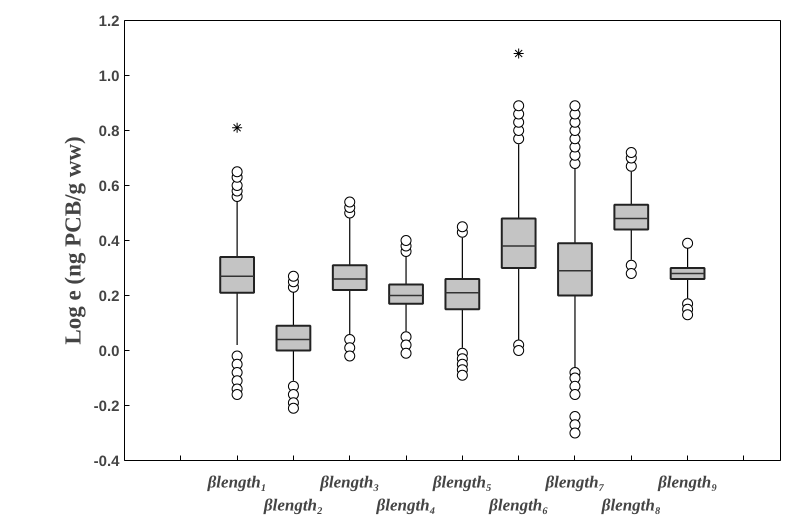  I want to click on y-tick-label: 0.4, so click(109, 241).